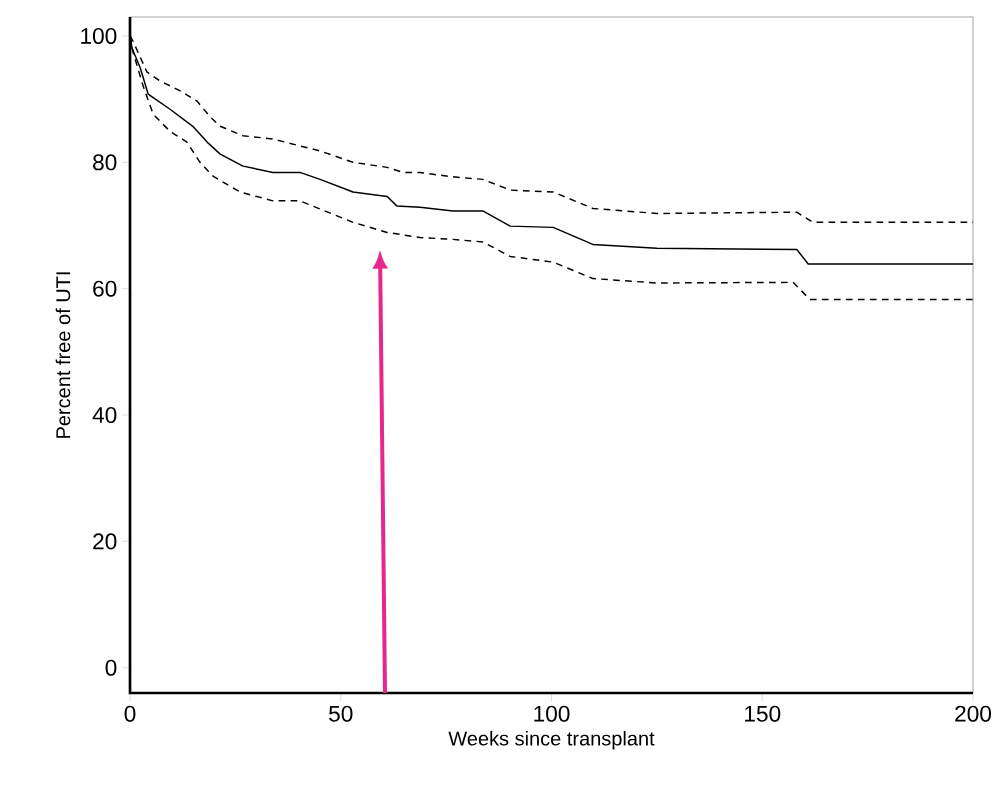 Image resolution: width=1002 pixels, height=801 pixels. Describe the element at coordinates (104, 415) in the screenshot. I see `y-tick-label: 40` at that location.